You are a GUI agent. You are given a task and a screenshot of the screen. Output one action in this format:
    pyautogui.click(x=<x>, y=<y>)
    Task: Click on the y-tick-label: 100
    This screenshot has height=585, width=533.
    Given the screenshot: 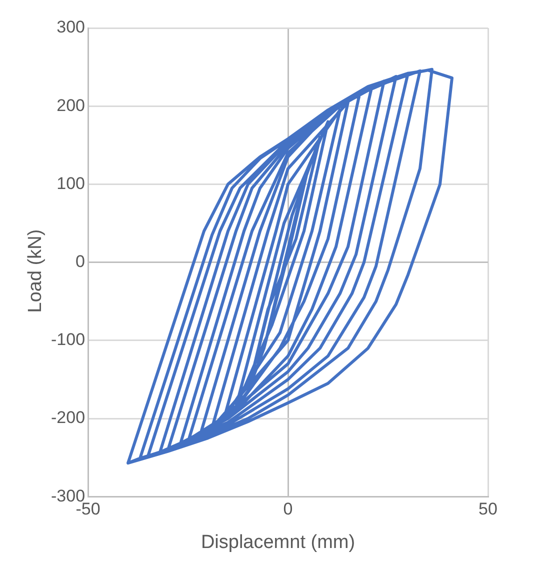 What is the action you would take?
    pyautogui.click(x=71, y=183)
    